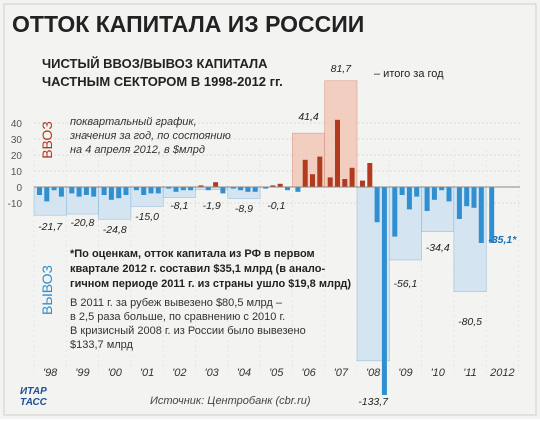  Describe the element at coordinates (155, 63) in the screenshot. I see `chart-subtitle-line1: ЧИСТЫЙ ВВОЗ/ВЫВОЗ КАПИТАЛА` at that location.